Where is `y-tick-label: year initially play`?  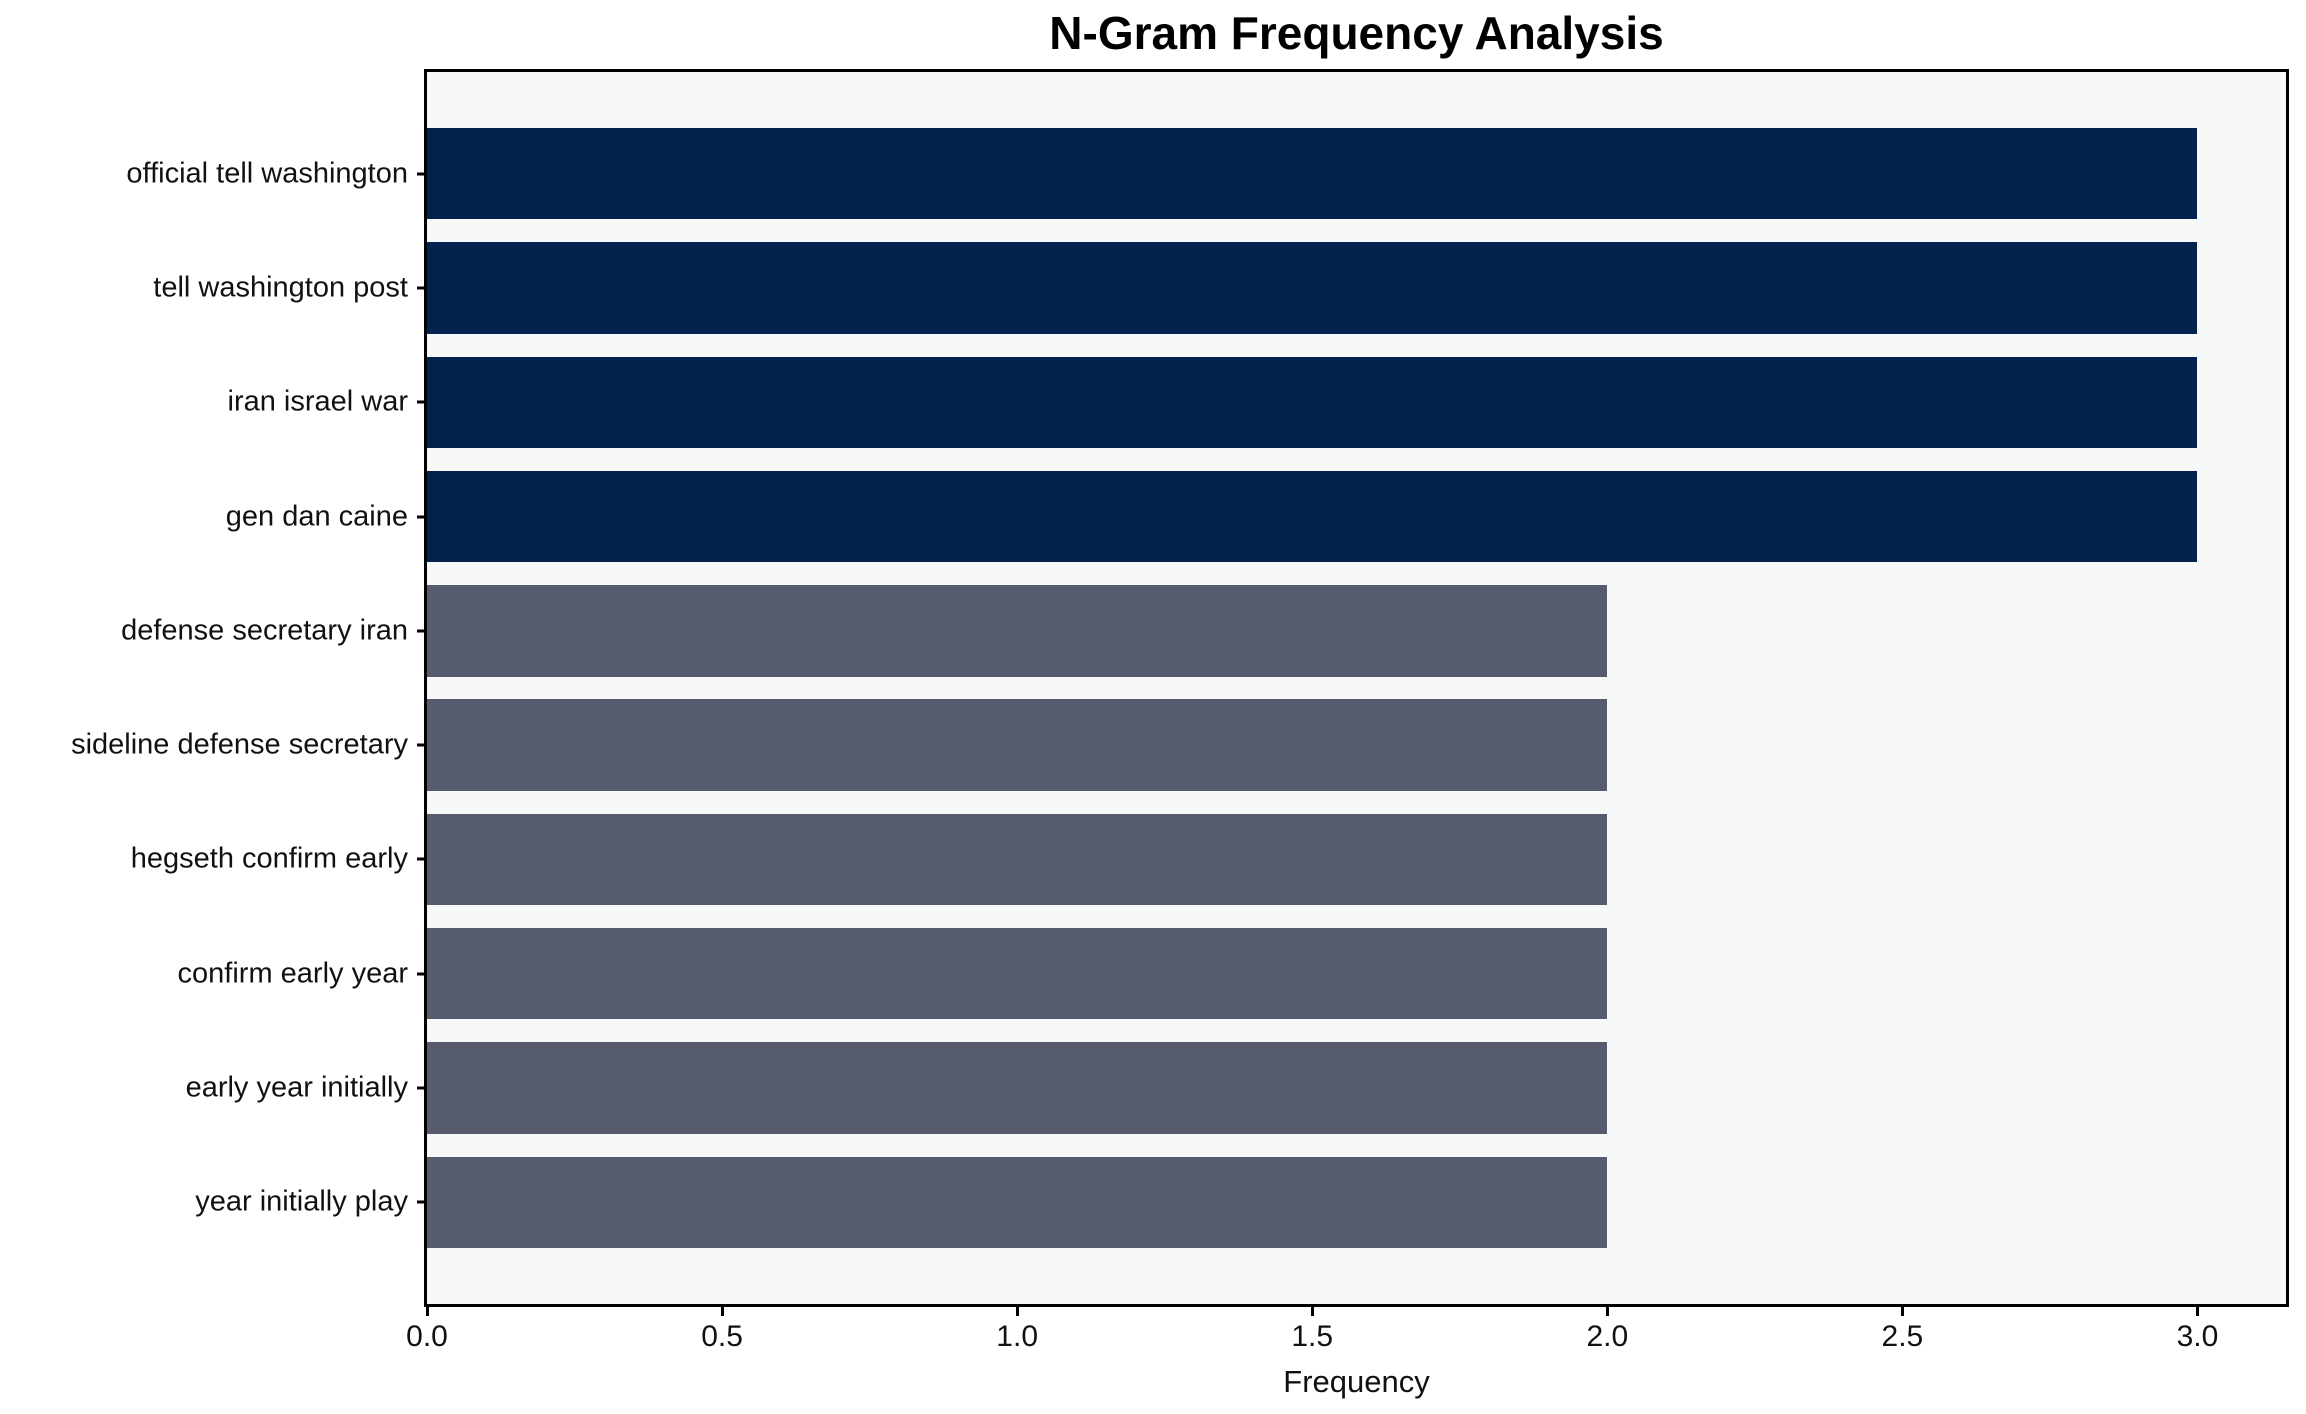 y-tick-label: year initially play is located at coordinates (301, 1201).